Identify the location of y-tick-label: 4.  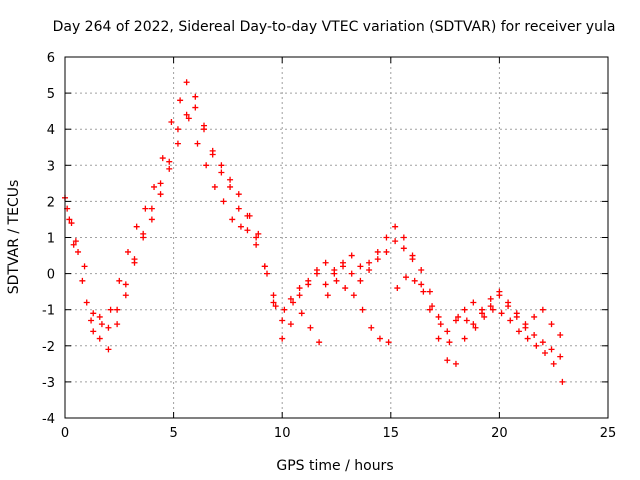
(51, 130).